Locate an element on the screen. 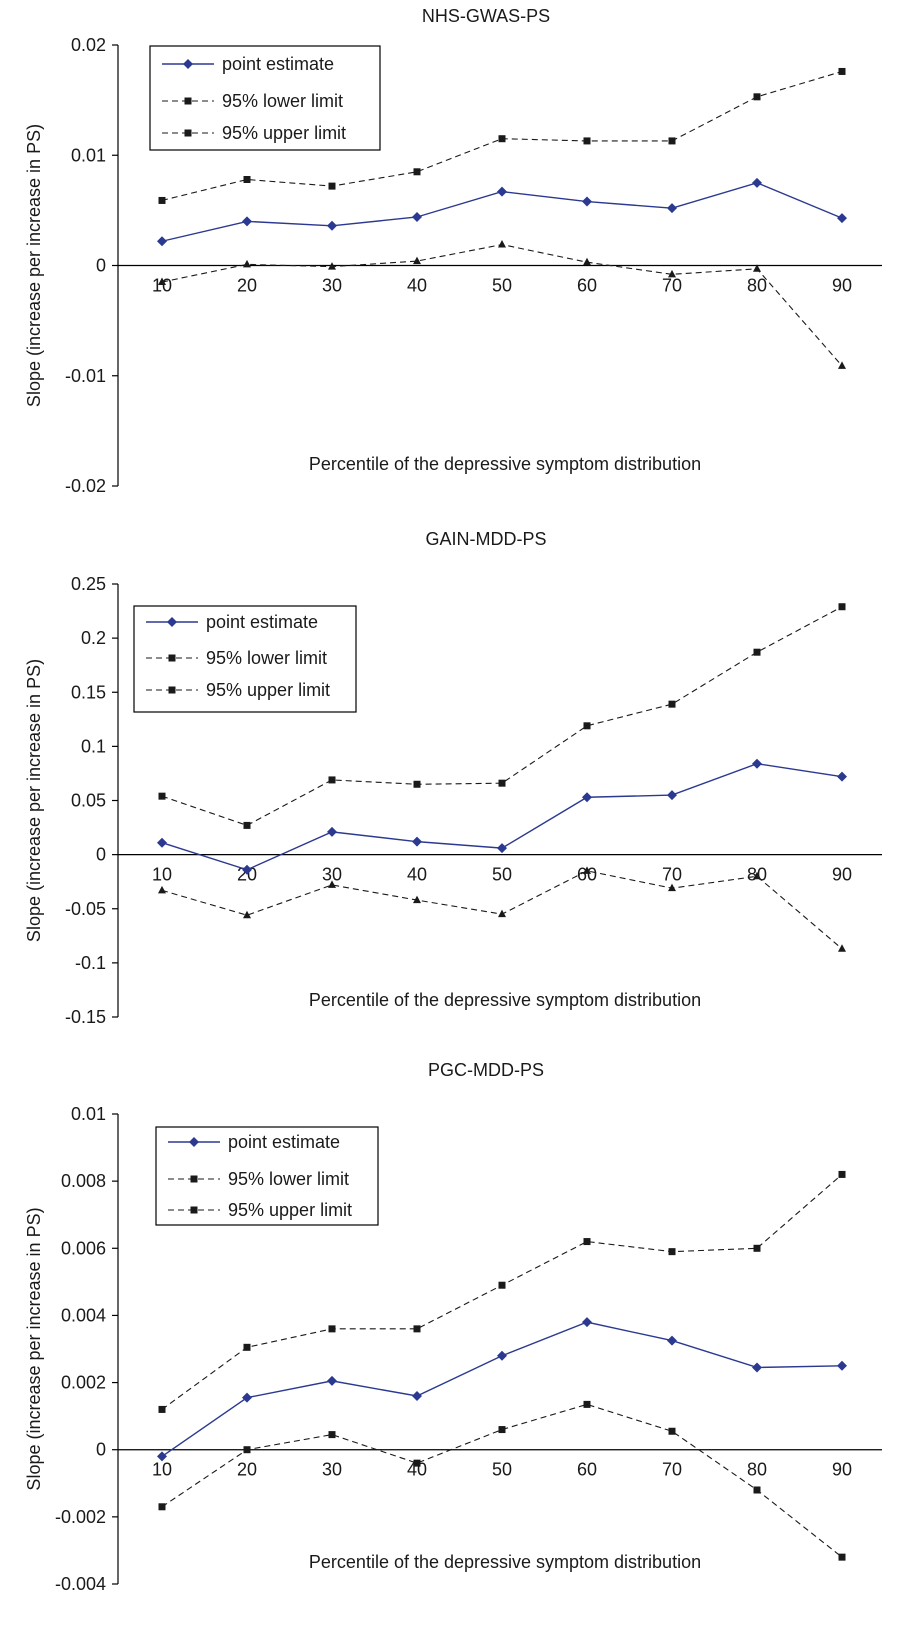 This screenshot has height=1631, width=917. y-tick-label: 0.002 is located at coordinates (83, 1383).